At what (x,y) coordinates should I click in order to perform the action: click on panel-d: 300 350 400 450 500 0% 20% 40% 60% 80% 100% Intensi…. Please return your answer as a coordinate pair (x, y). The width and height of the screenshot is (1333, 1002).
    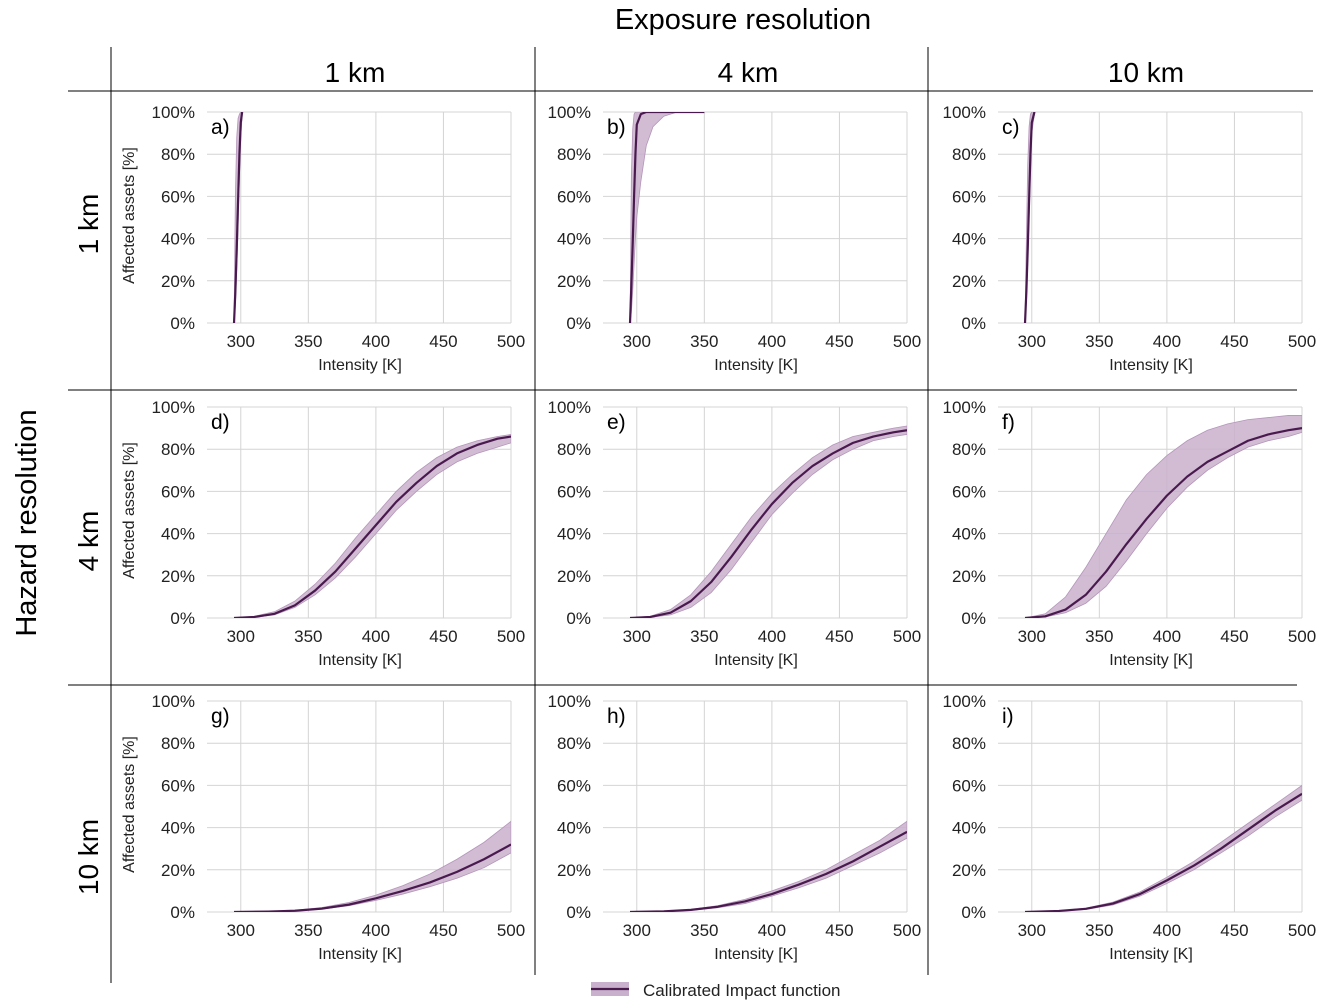
    Looking at the image, I should click on (323, 533).